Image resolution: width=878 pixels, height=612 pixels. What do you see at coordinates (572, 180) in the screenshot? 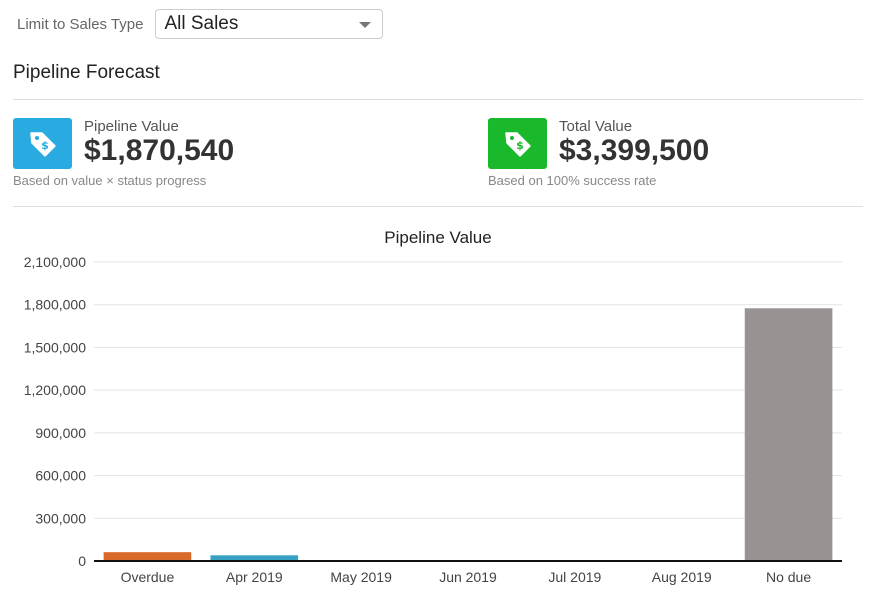
I see `kpi-total-note: Based on 100% success rate` at bounding box center [572, 180].